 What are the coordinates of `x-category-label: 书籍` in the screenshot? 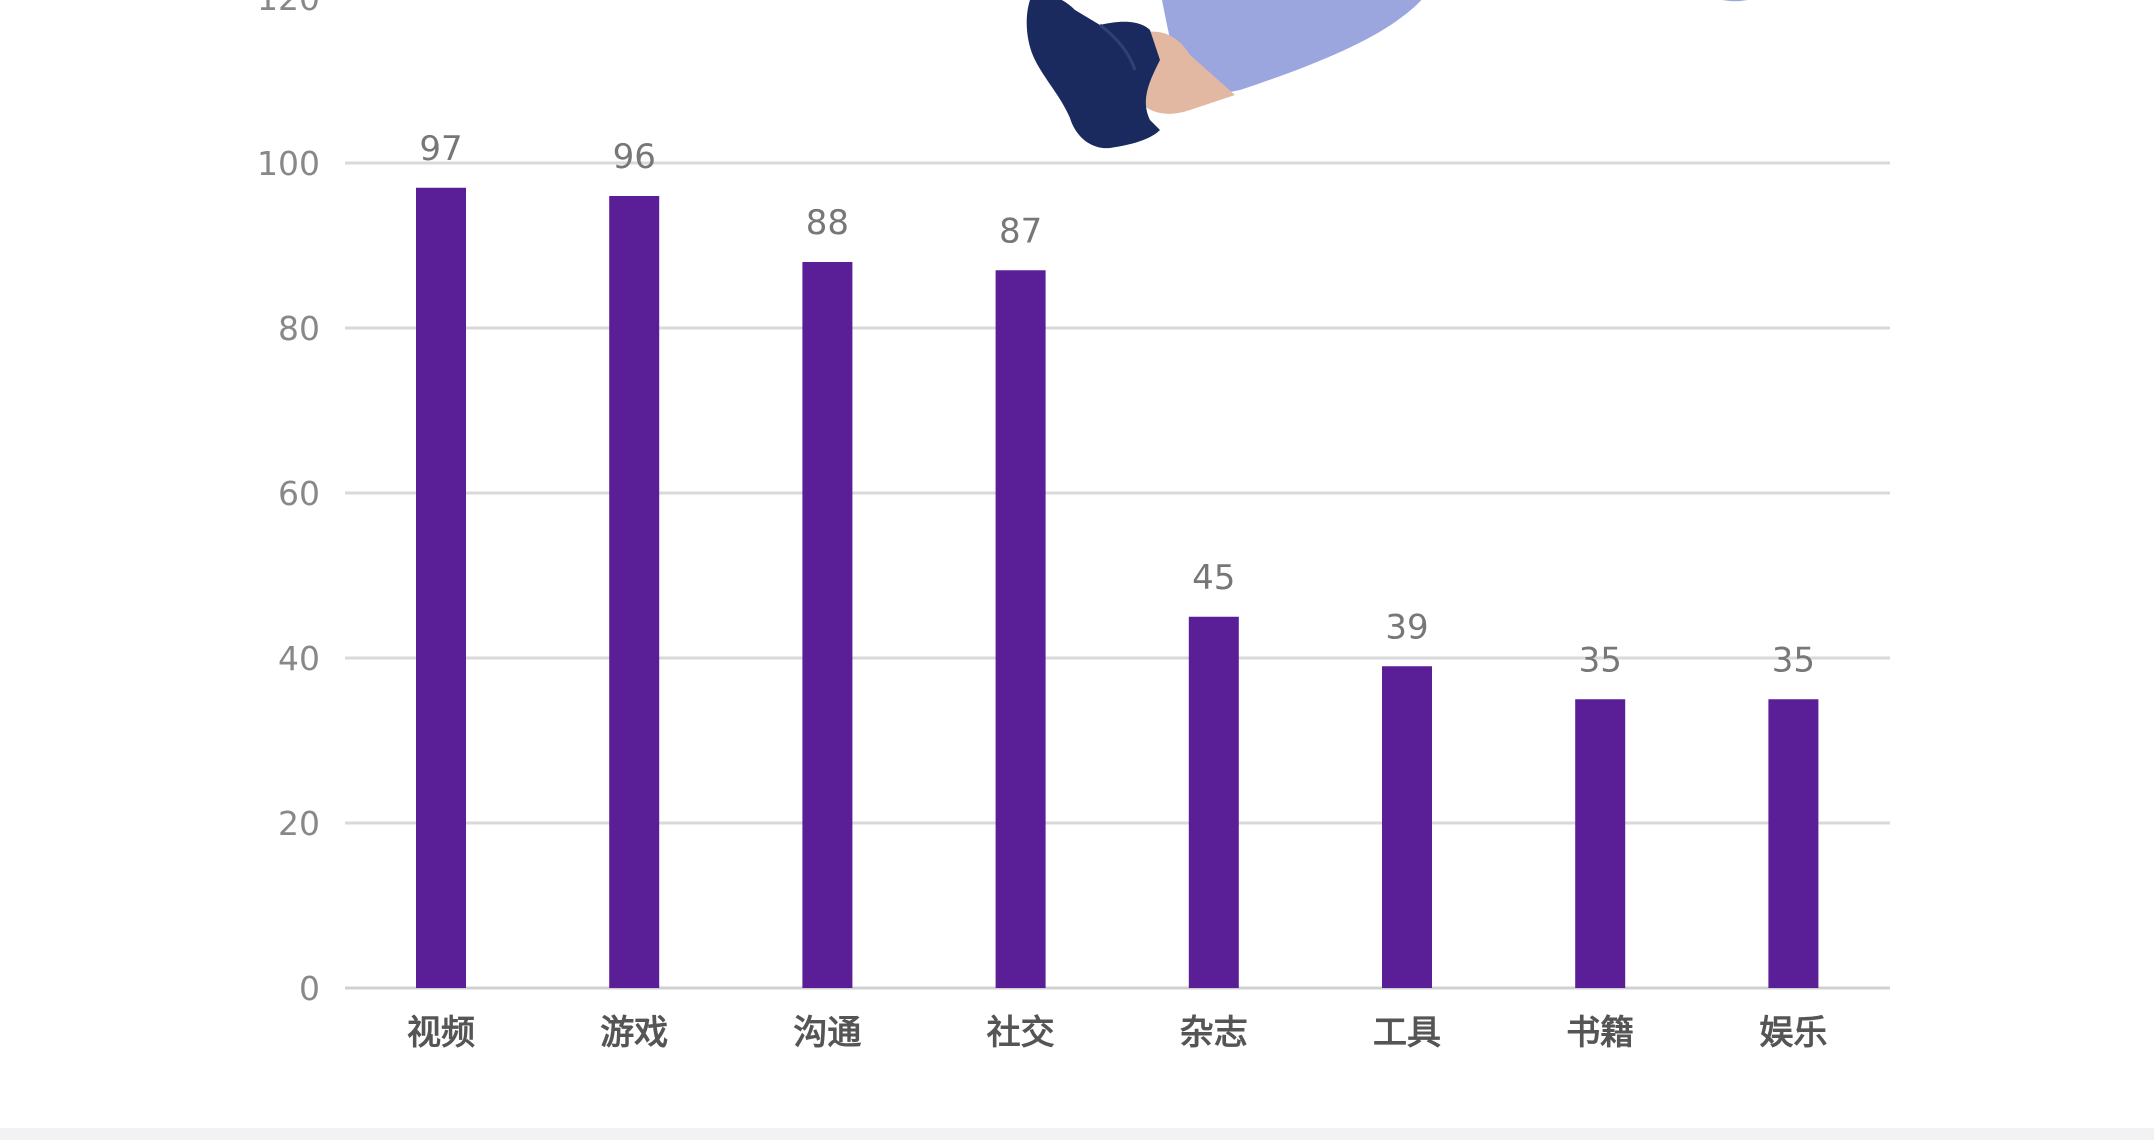 It's located at (1600, 1033).